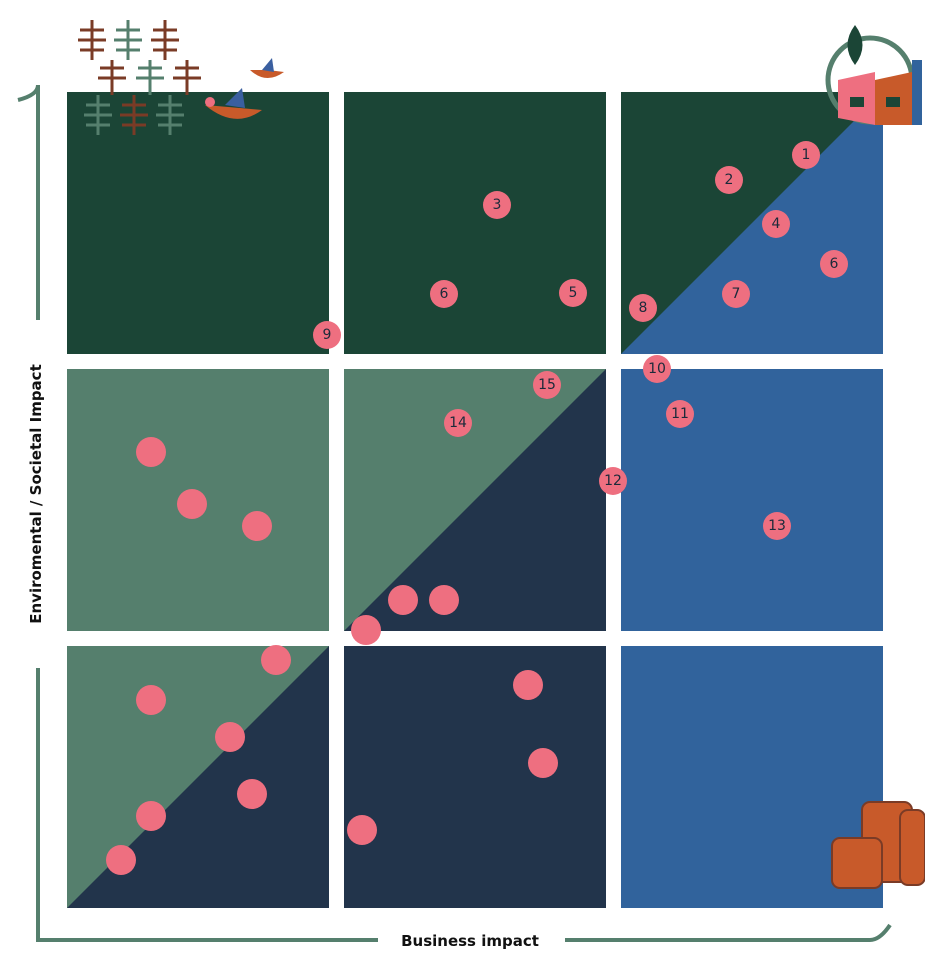 Image resolution: width=925 pixels, height=959 pixels. I want to click on y-axis-label: Enviromental / Societal Impact, so click(36, 494).